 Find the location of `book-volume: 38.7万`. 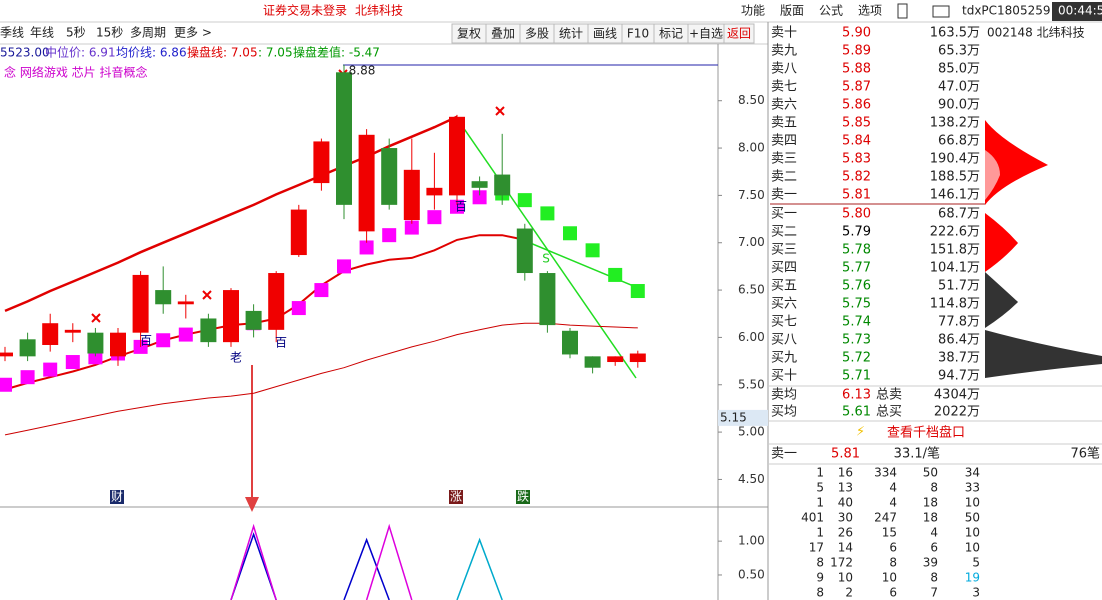

book-volume: 38.7万 is located at coordinates (959, 358).